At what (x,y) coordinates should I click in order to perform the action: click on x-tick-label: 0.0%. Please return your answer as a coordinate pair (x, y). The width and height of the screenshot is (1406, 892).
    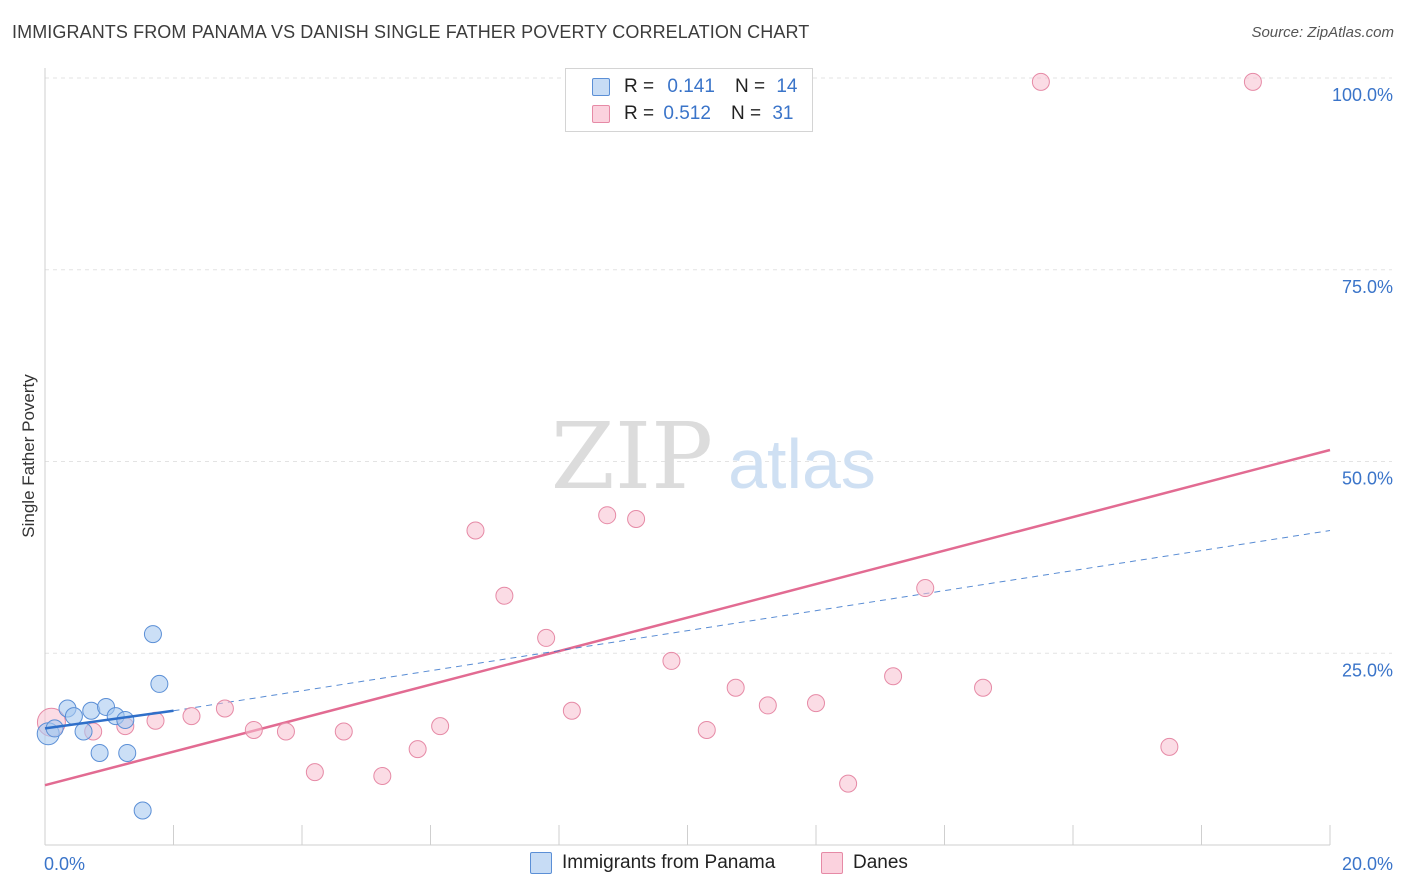
    Looking at the image, I should click on (64, 864).